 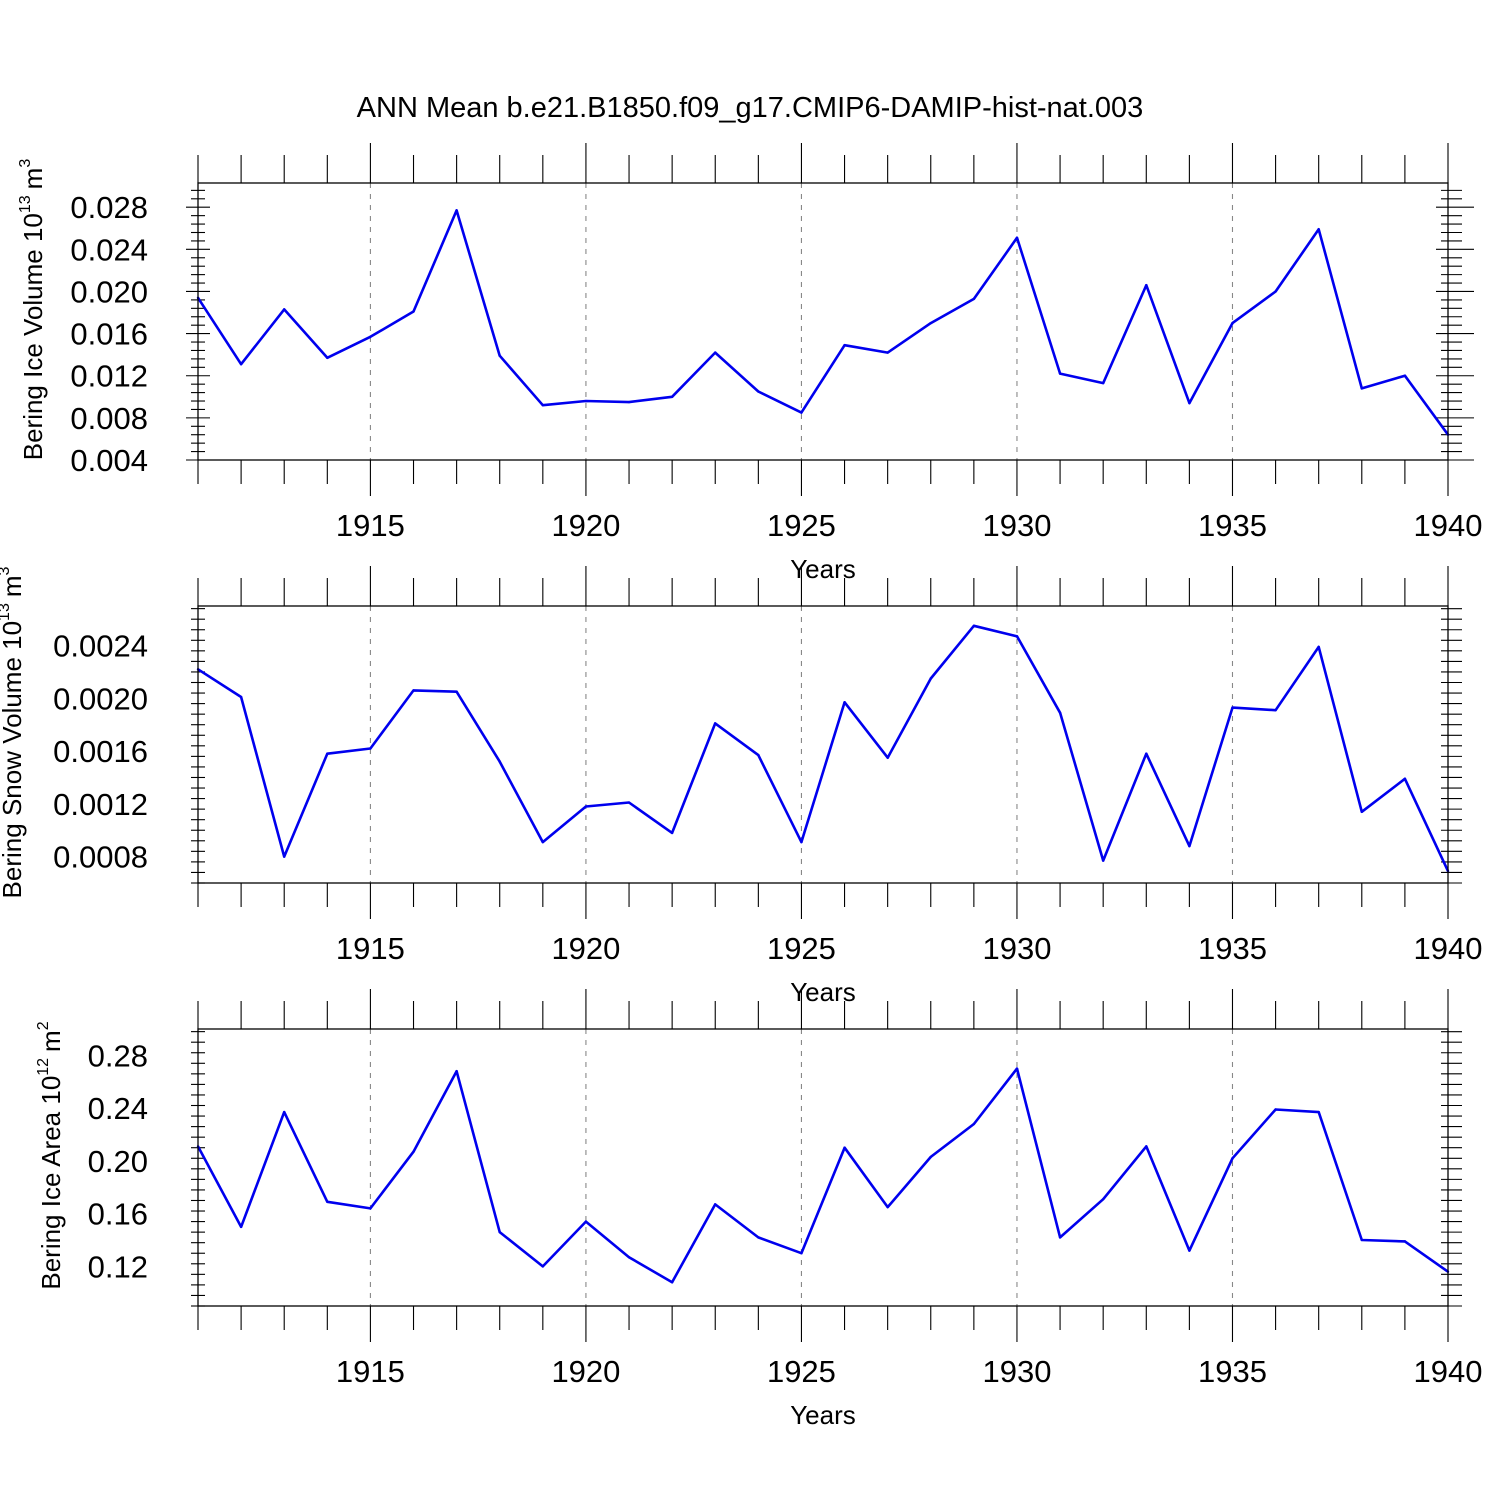 I want to click on y-tick-label: 0.008, so click(x=109, y=418).